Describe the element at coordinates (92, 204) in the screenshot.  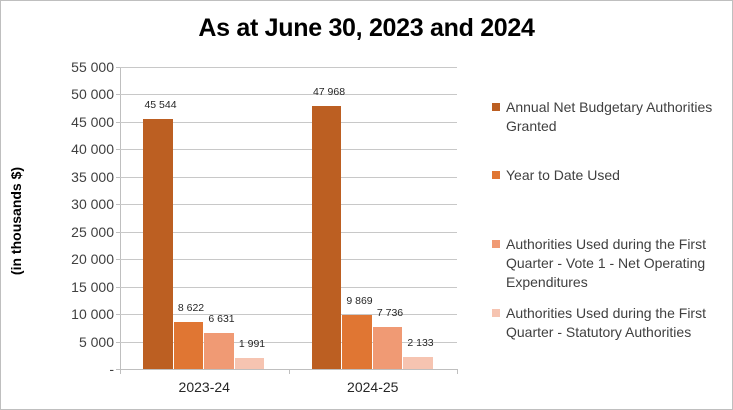
I see `y-tick-label: 30 000` at that location.